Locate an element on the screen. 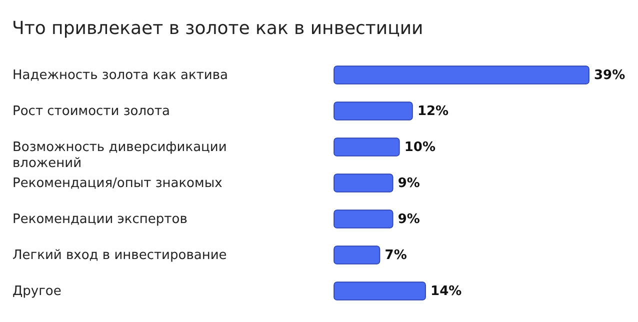 This screenshot has height=322, width=638. chart-title: Что привлекает в золоте как в инвестиции is located at coordinates (218, 28).